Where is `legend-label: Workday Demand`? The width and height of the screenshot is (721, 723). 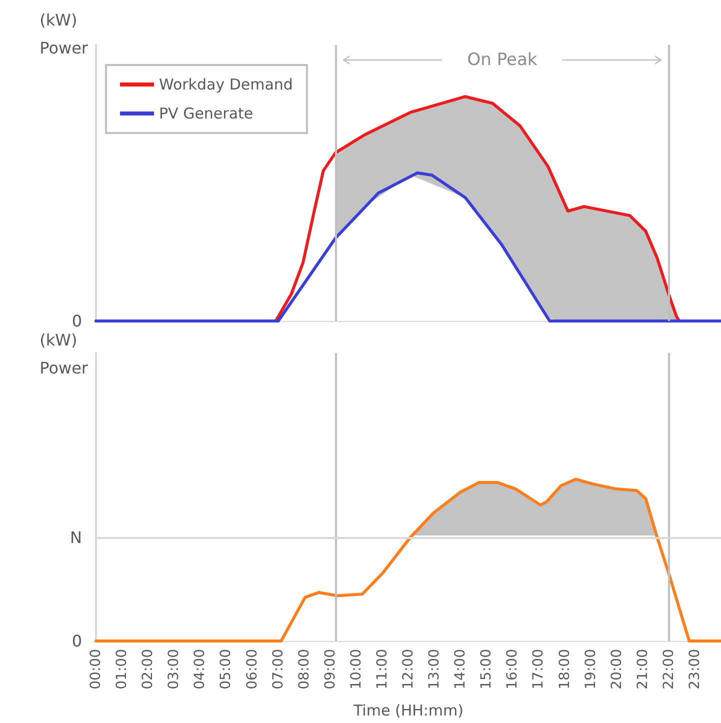
legend-label: Workday Demand is located at coordinates (226, 85).